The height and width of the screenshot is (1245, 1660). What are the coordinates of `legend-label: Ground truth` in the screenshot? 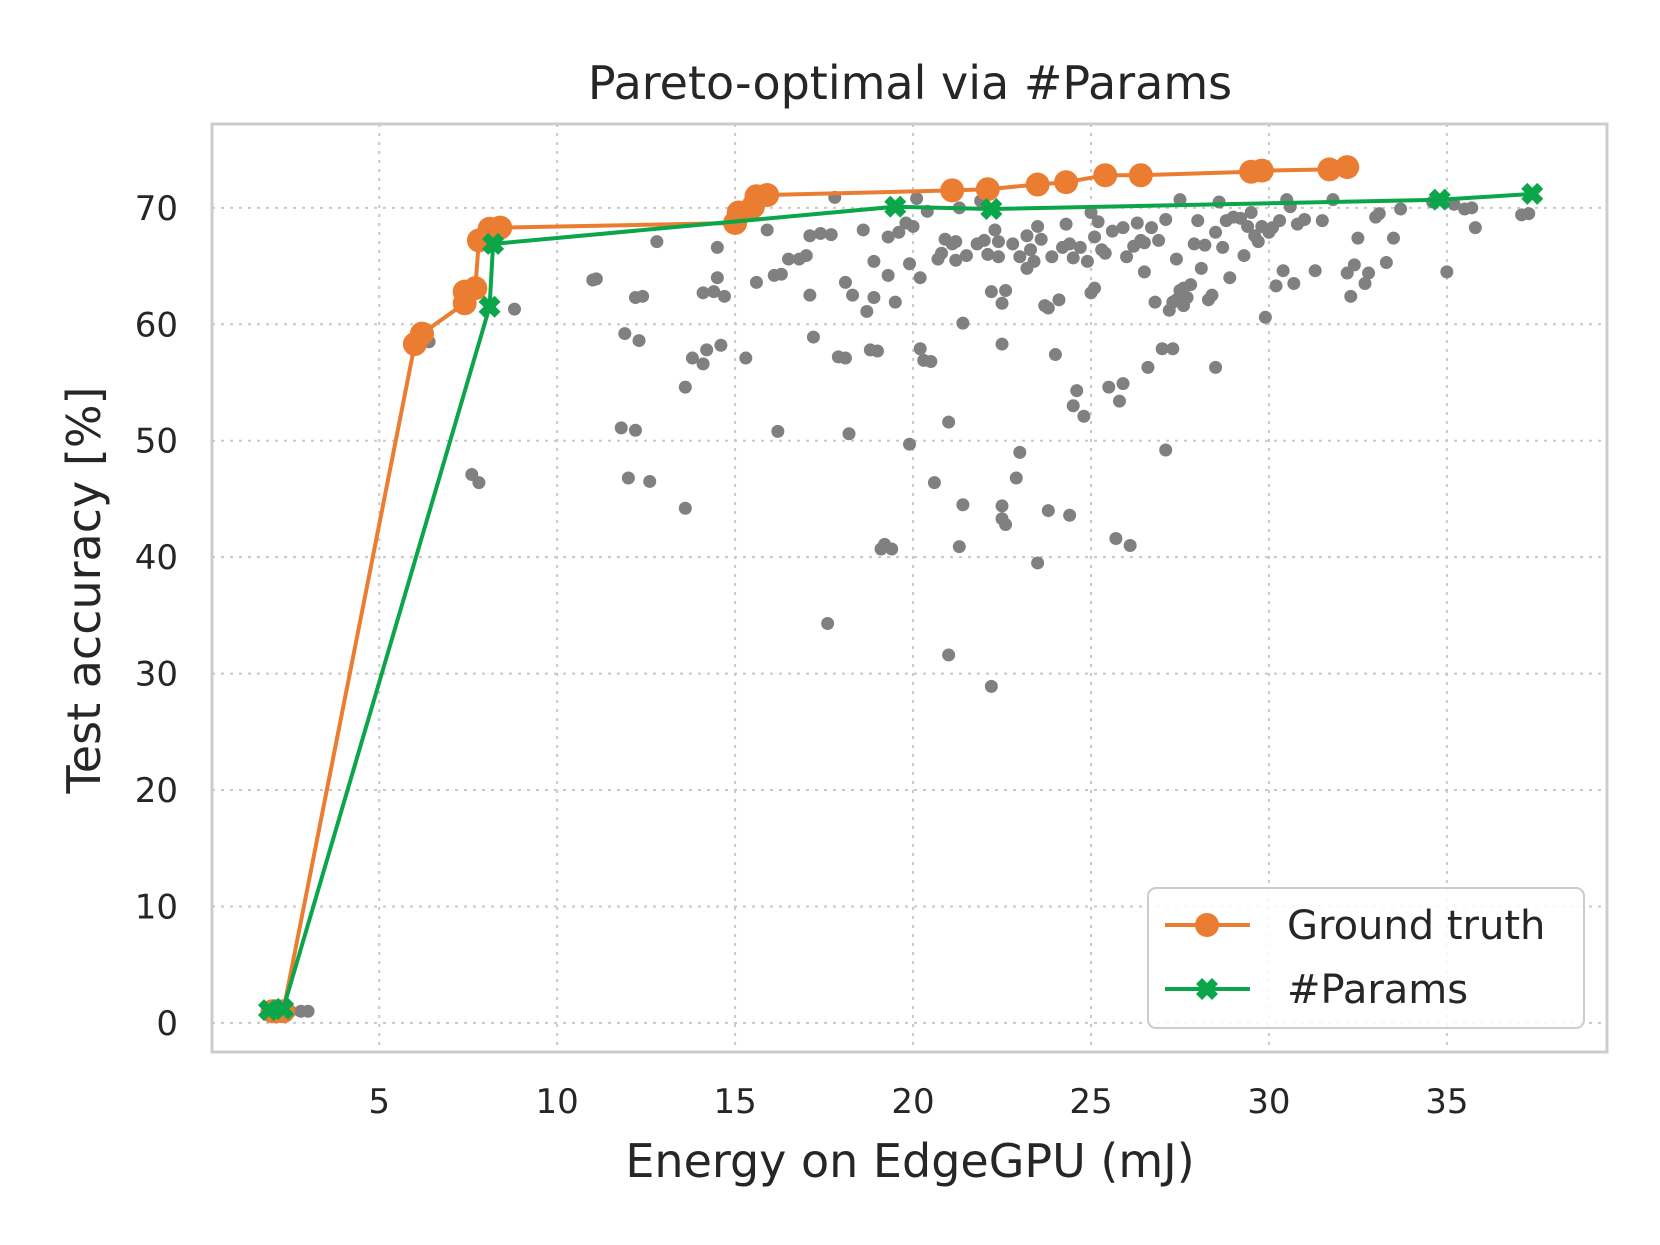 It's located at (1416, 926).